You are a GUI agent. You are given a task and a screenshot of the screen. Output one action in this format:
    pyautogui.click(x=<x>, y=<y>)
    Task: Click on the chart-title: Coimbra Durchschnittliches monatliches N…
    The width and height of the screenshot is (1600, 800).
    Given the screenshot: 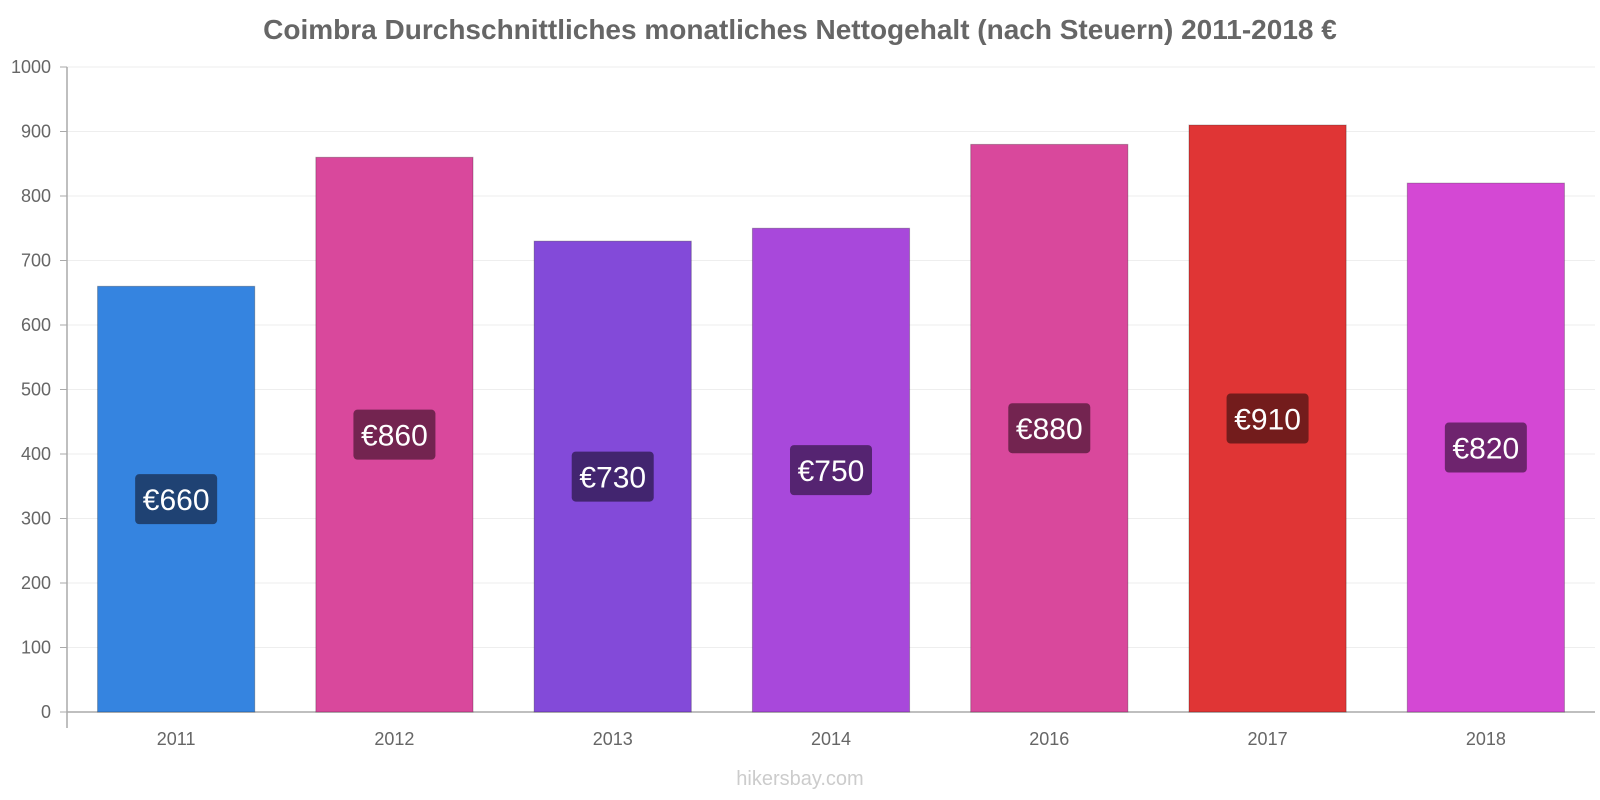 What is the action you would take?
    pyautogui.click(x=800, y=29)
    